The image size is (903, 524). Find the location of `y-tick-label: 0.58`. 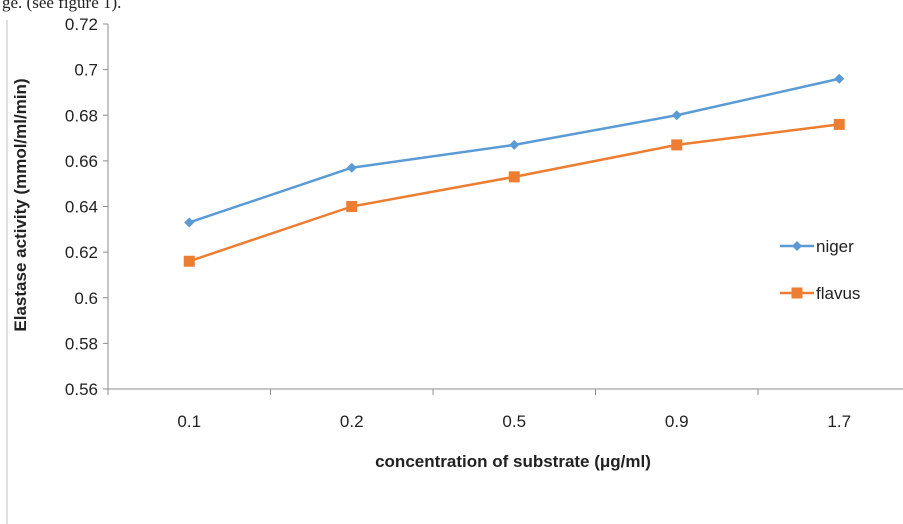

y-tick-label: 0.58 is located at coordinates (81, 343).